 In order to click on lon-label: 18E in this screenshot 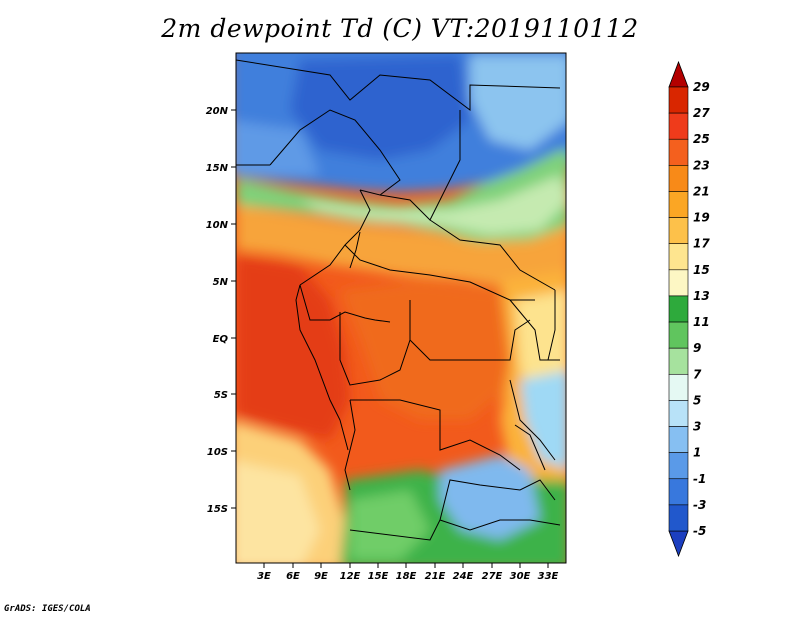, I will do `click(406, 576)`.